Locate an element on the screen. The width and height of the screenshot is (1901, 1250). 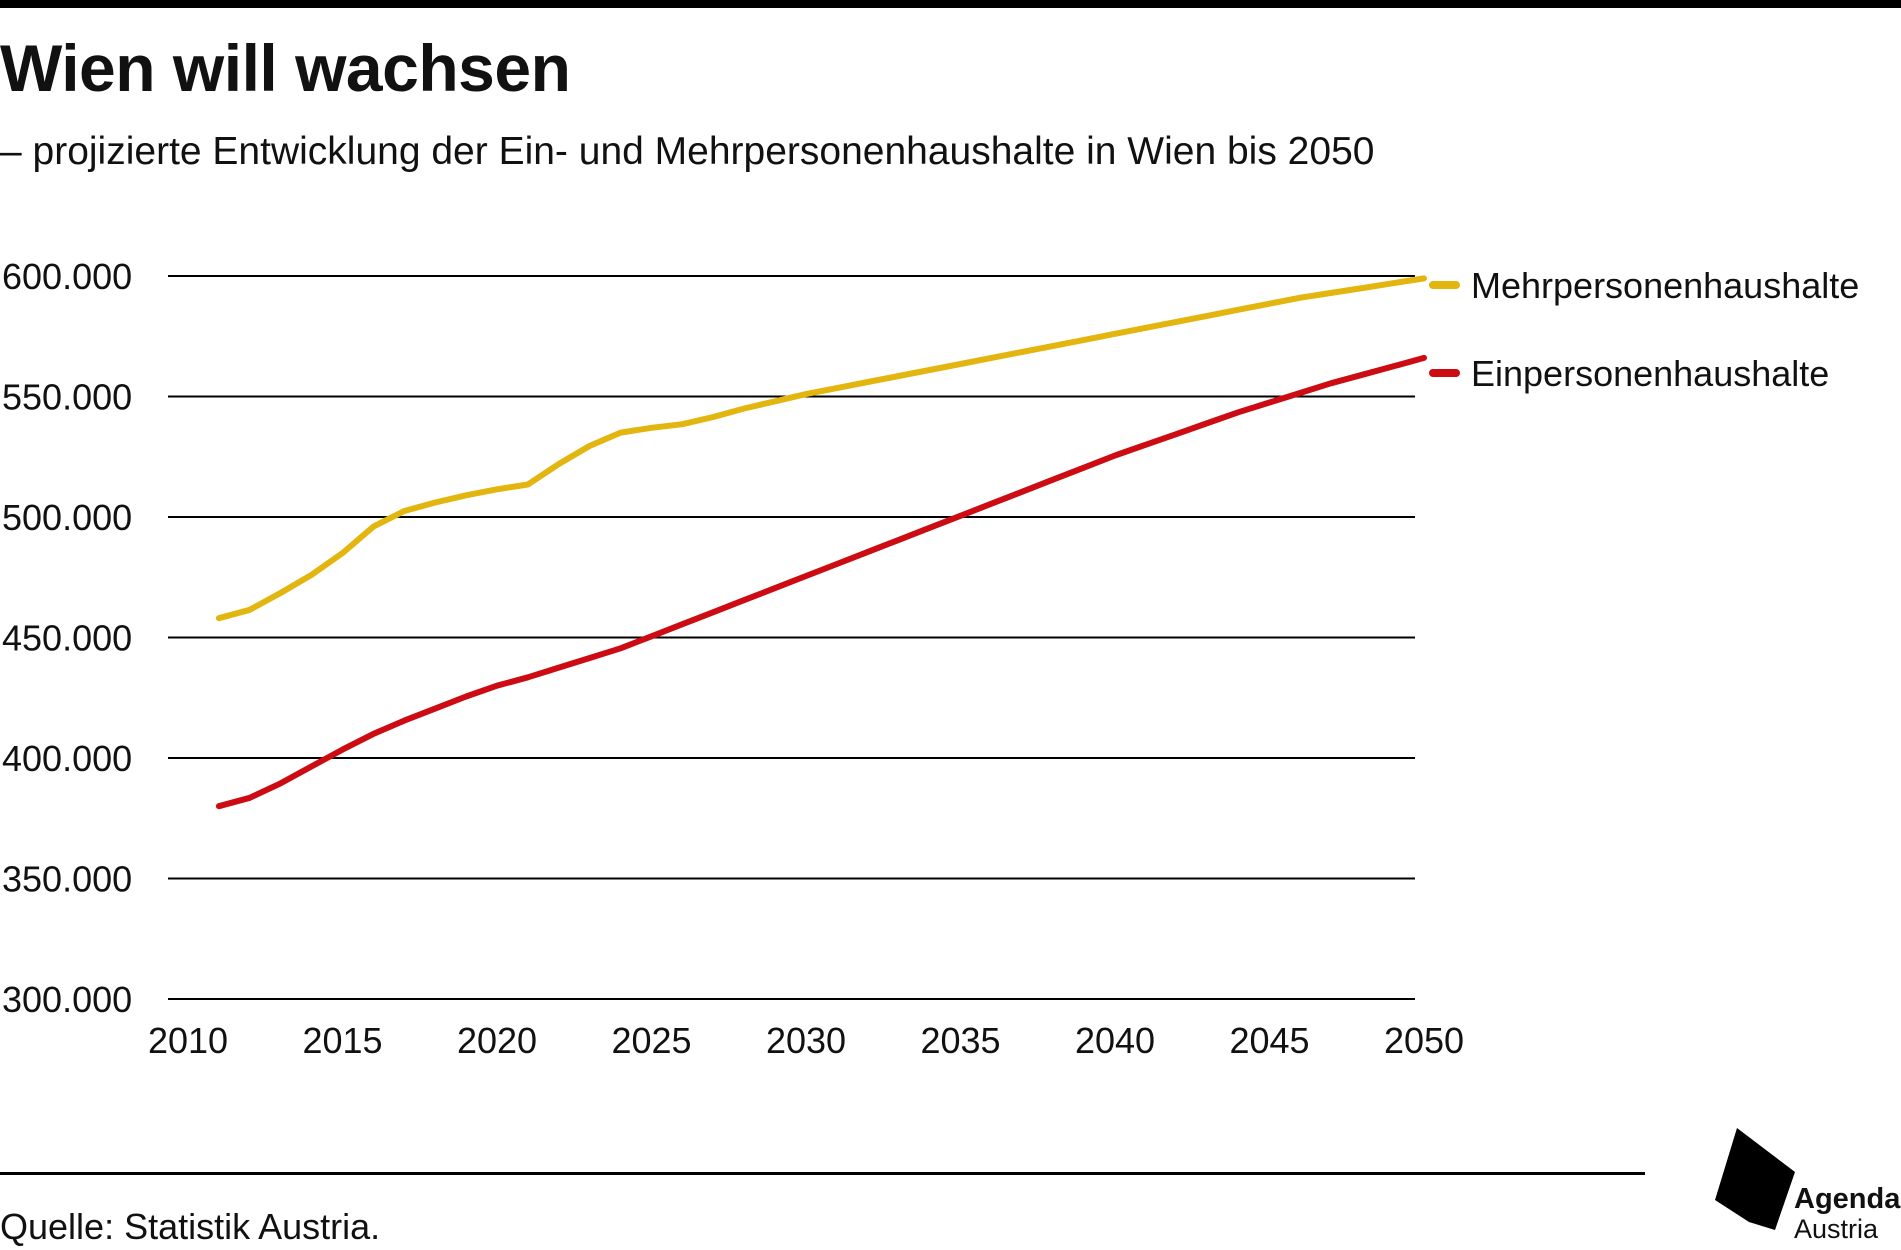
x-tick-label: 2025 is located at coordinates (651, 1040).